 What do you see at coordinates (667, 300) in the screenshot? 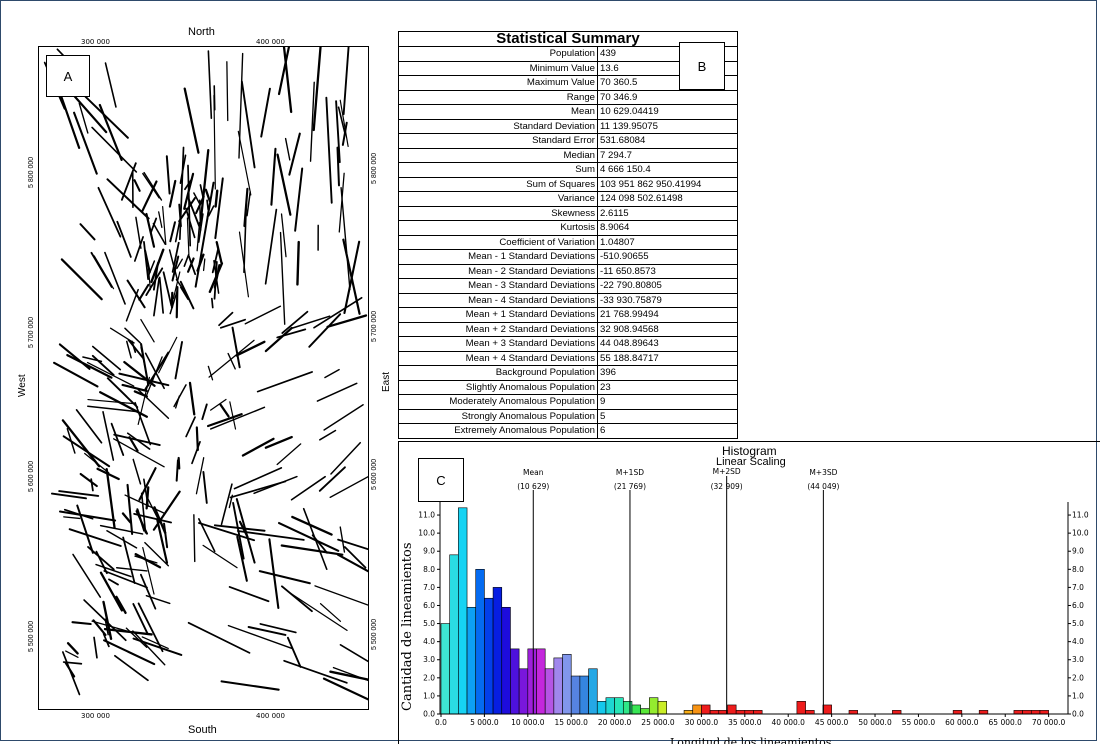
I see `summary-row-value: -33 930.75879` at bounding box center [667, 300].